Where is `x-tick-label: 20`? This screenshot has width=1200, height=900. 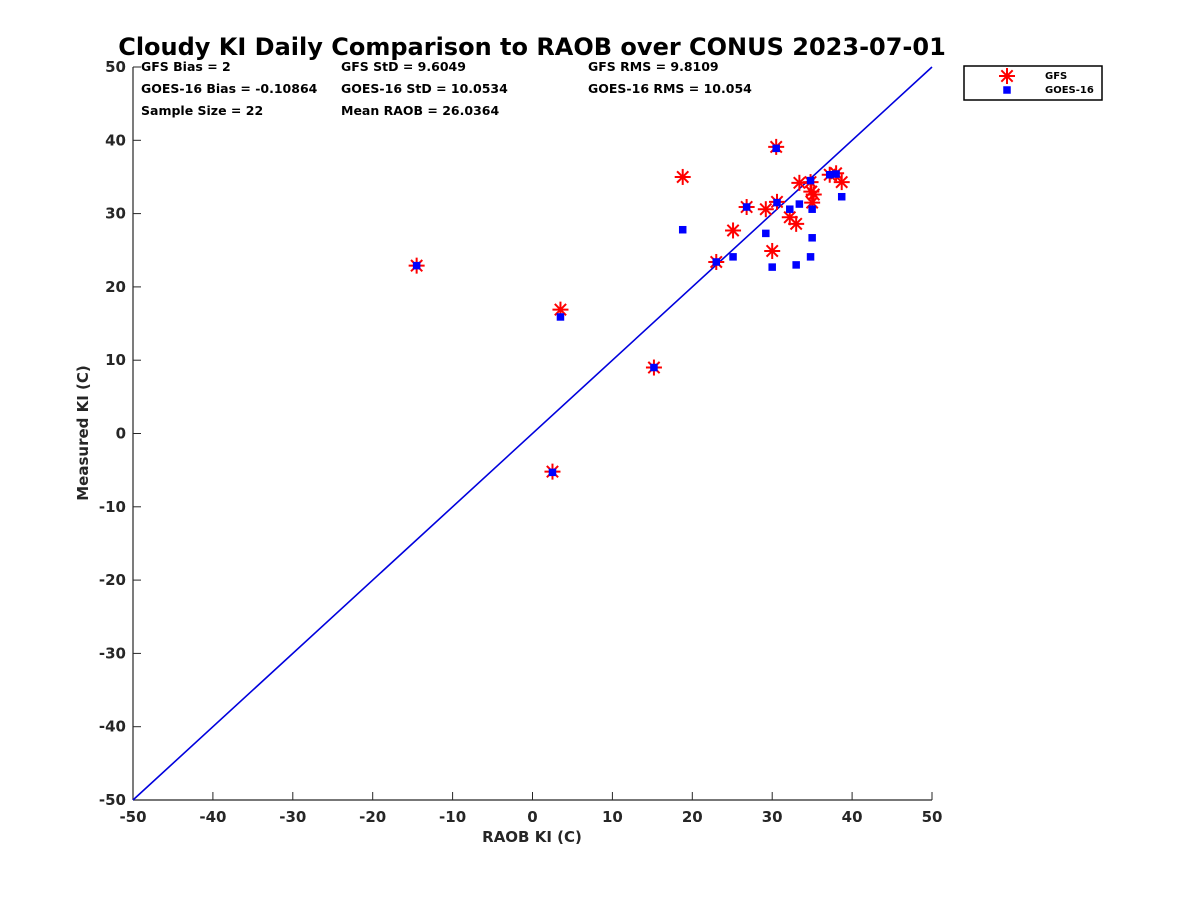
x-tick-label: 20 is located at coordinates (692, 817).